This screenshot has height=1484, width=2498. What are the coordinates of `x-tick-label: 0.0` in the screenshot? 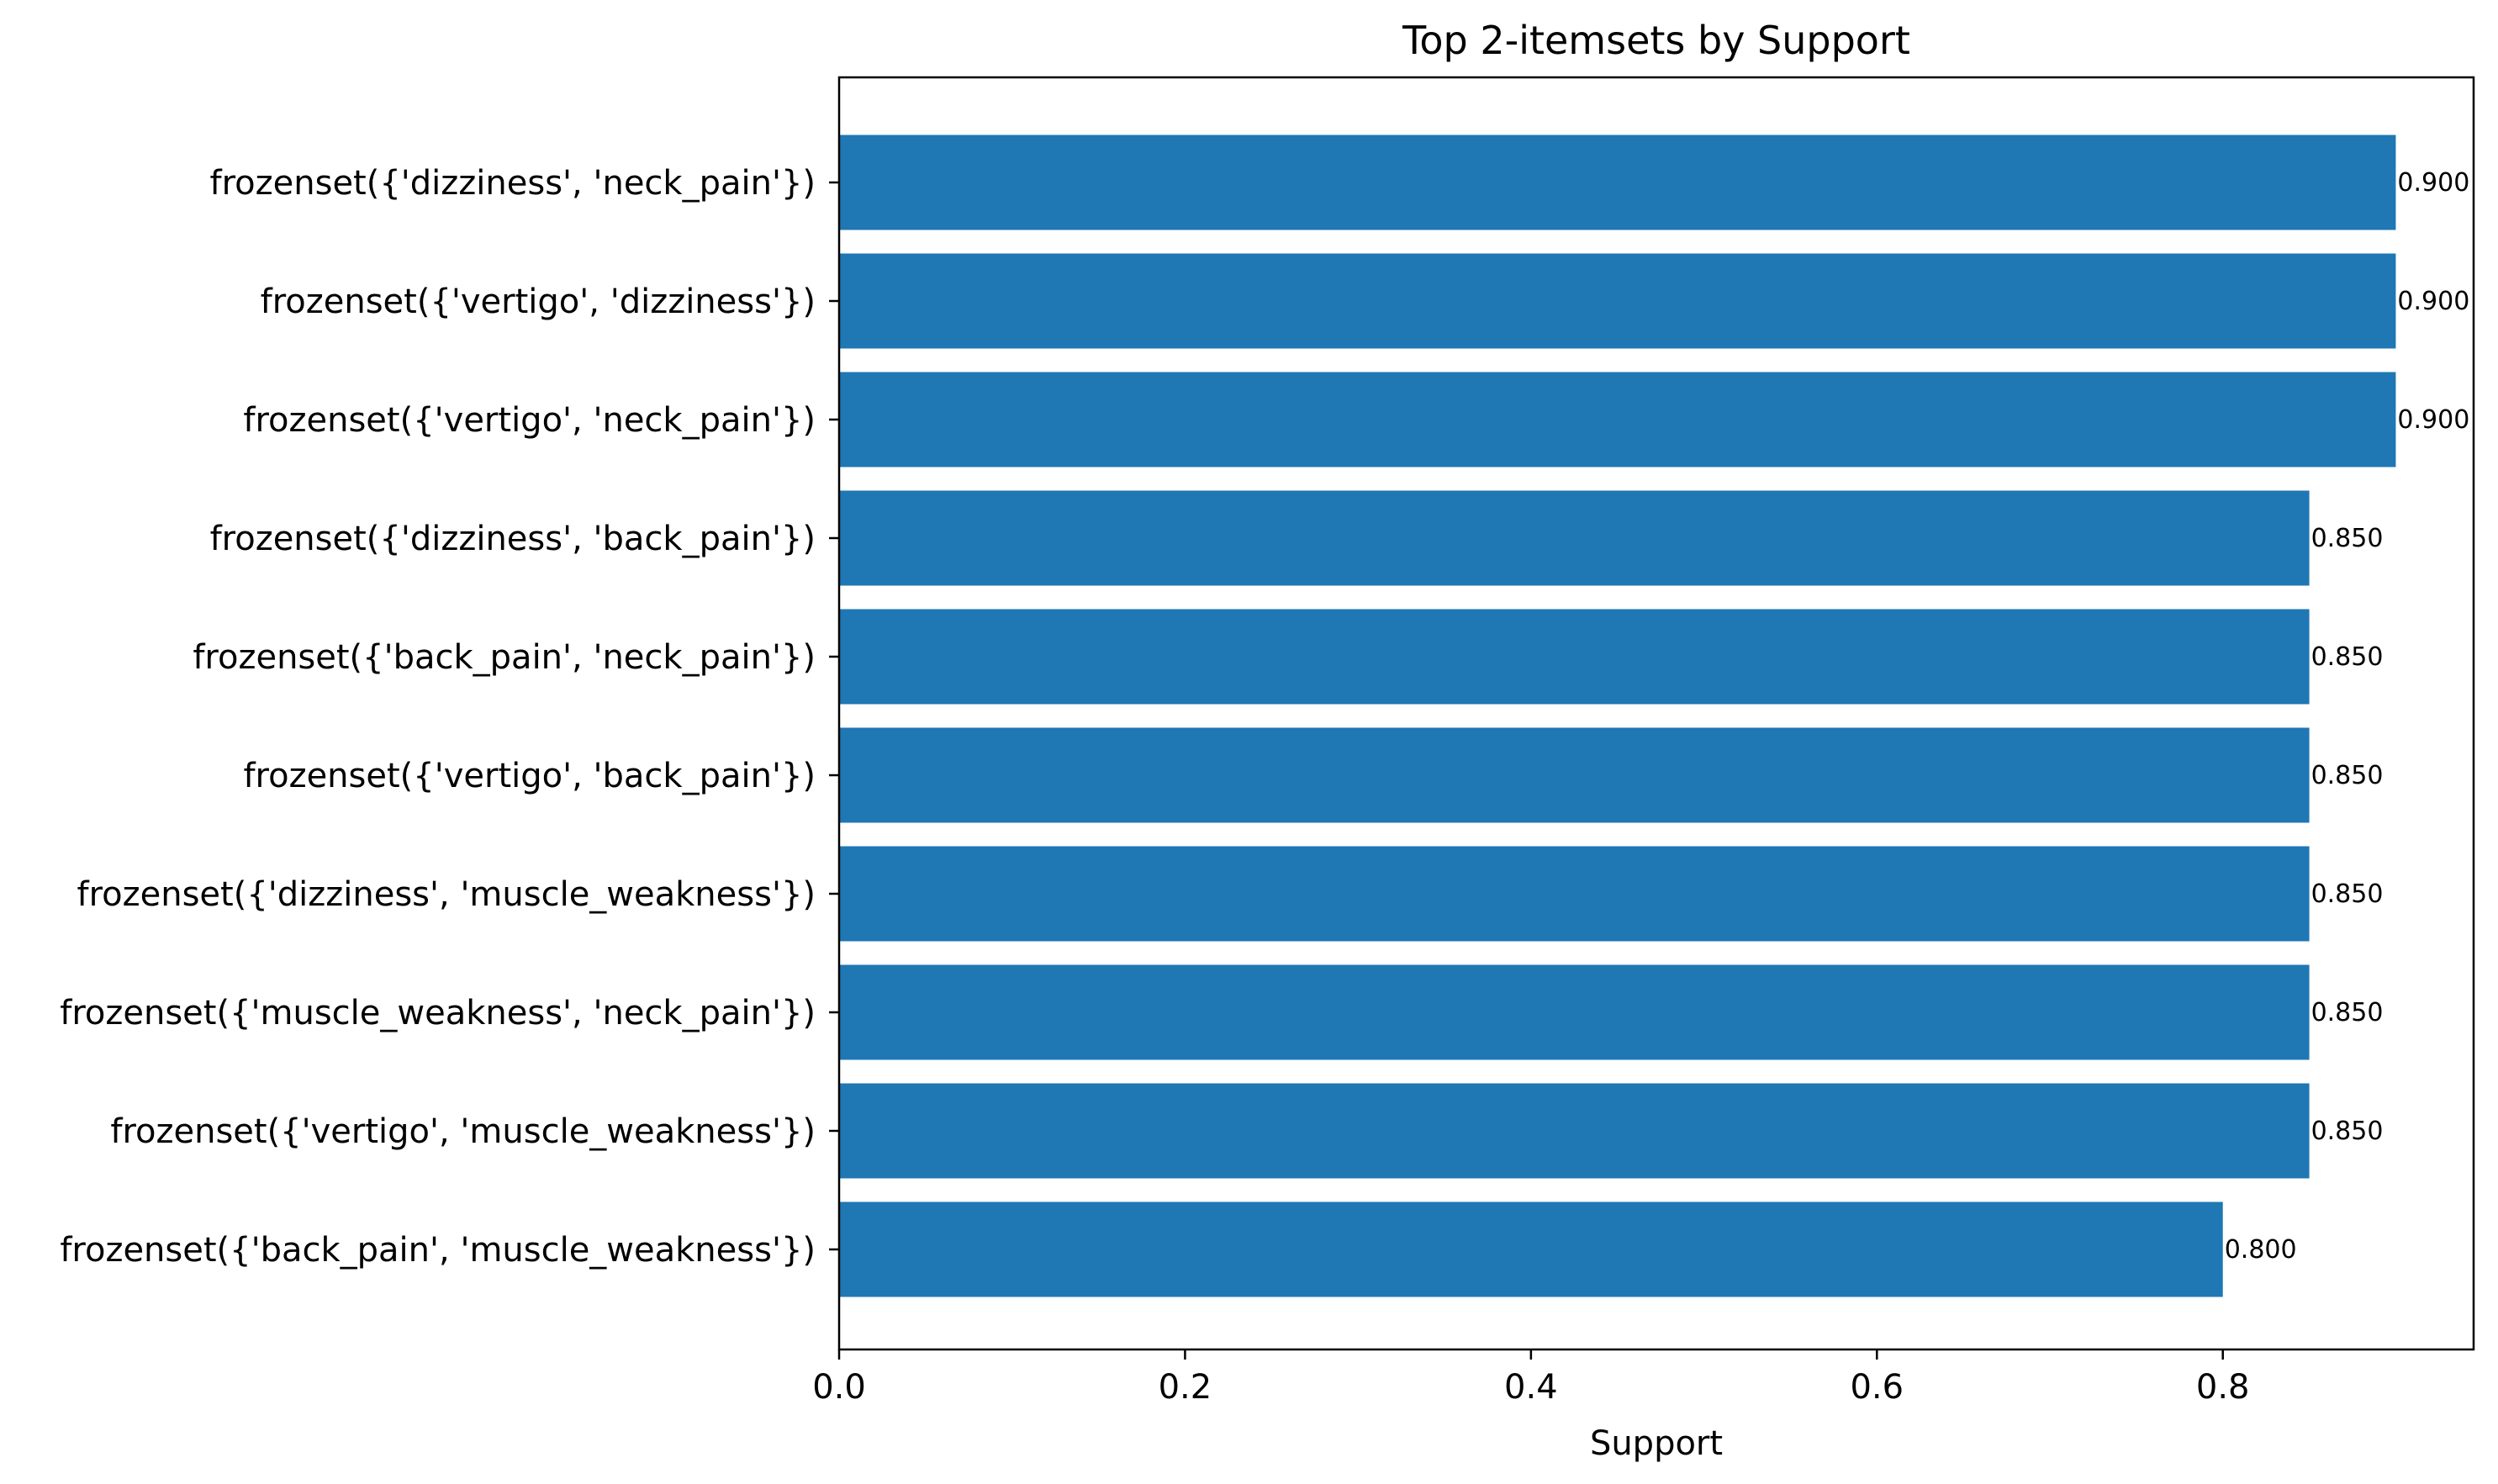 It's located at (839, 1387).